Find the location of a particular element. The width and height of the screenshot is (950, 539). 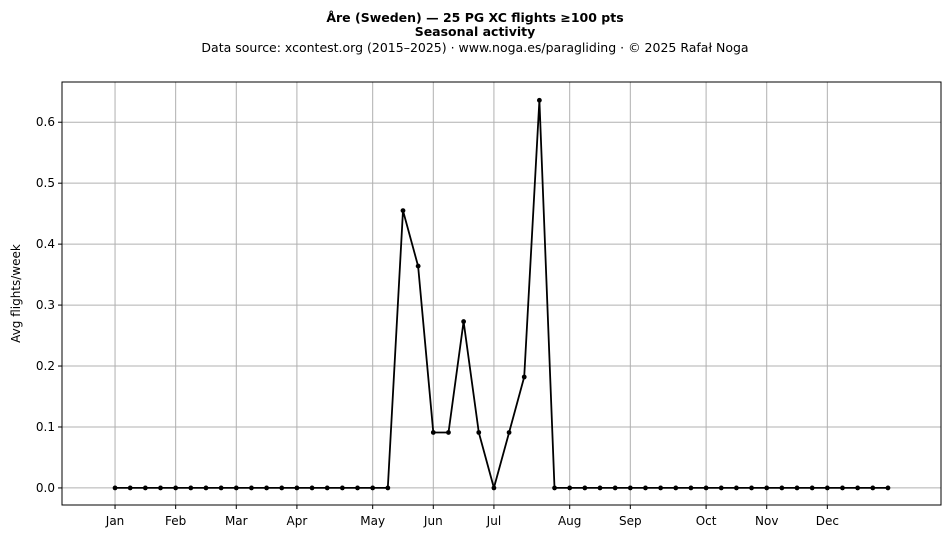

x-tick-label: Jan is located at coordinates (115, 521).